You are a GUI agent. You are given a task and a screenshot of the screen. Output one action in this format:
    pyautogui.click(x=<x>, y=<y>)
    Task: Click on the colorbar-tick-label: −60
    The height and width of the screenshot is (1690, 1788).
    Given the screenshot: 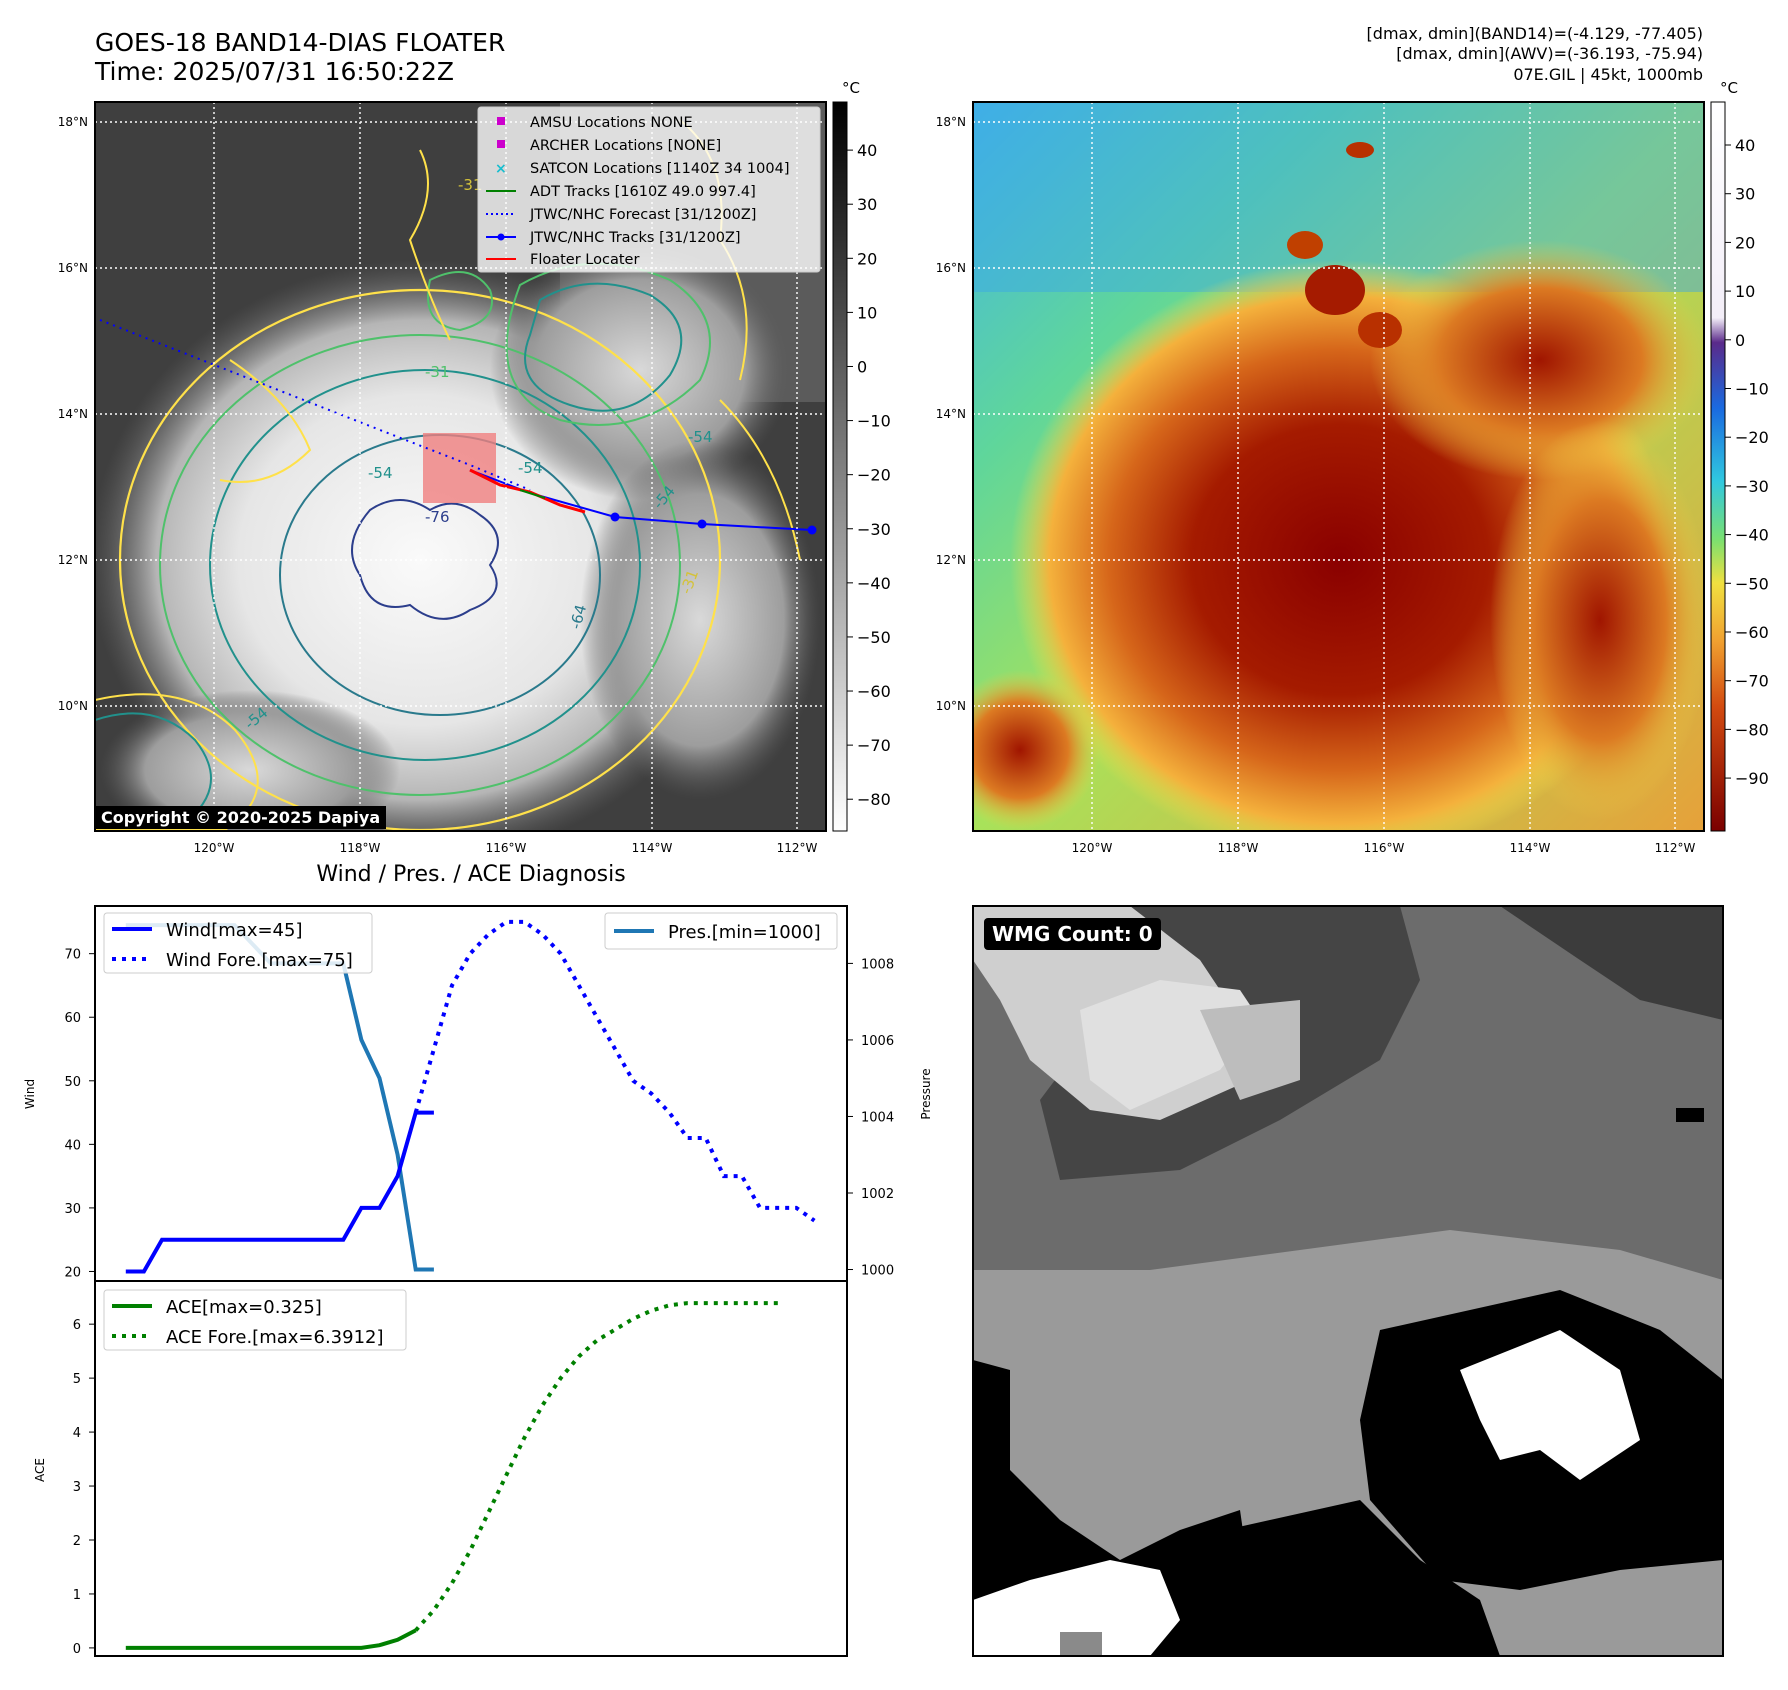 What is the action you would take?
    pyautogui.click(x=1752, y=632)
    